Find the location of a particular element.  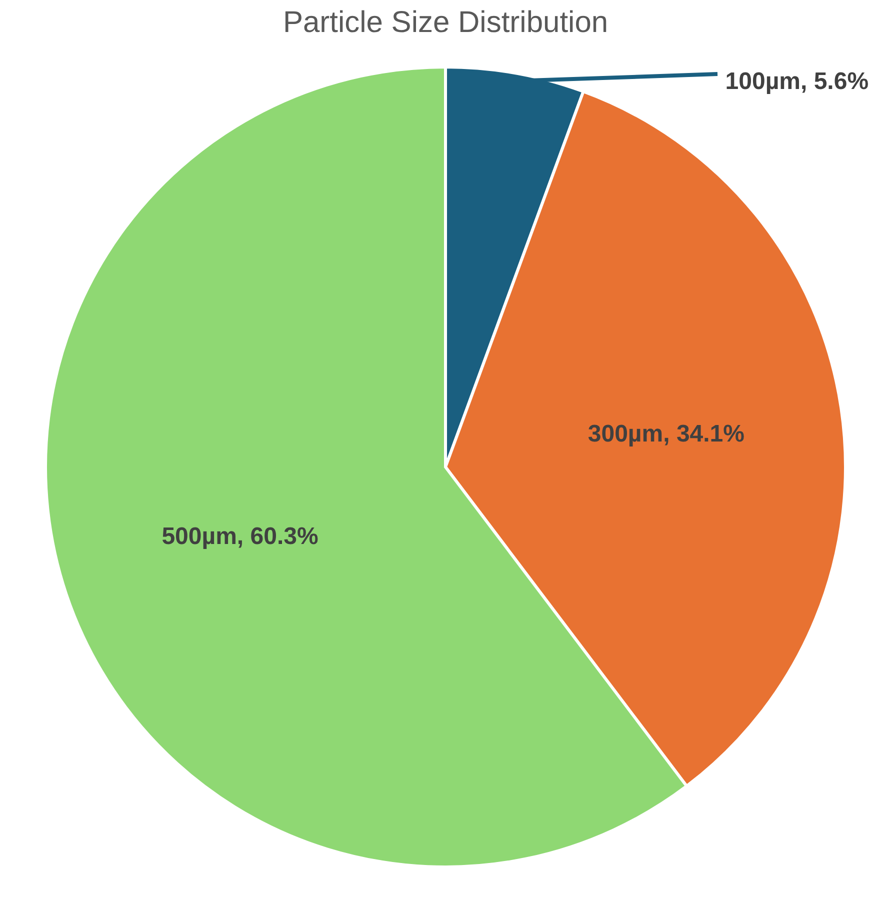

data-label: , 60.3% is located at coordinates (277, 536).